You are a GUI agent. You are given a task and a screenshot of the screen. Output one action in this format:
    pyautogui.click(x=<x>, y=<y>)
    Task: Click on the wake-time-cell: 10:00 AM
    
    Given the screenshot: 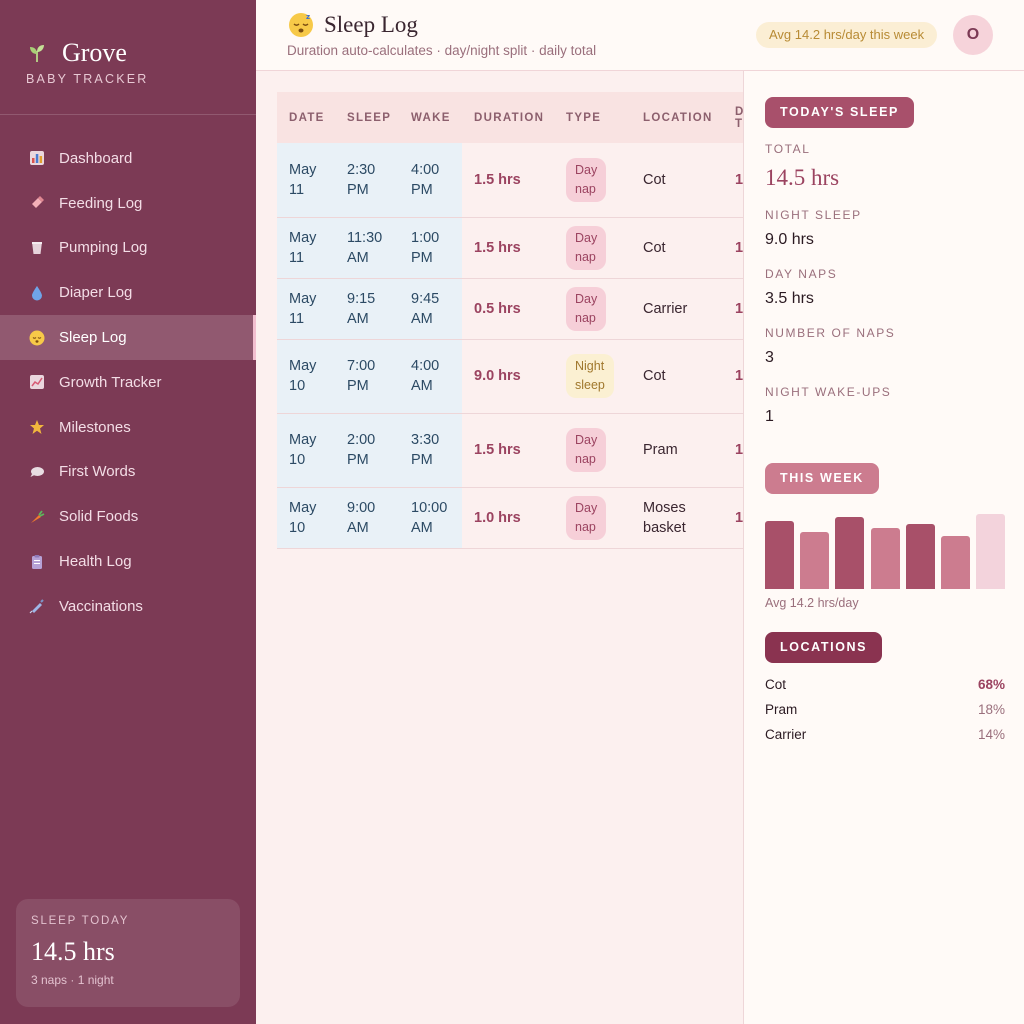 What is the action you would take?
    pyautogui.click(x=430, y=518)
    